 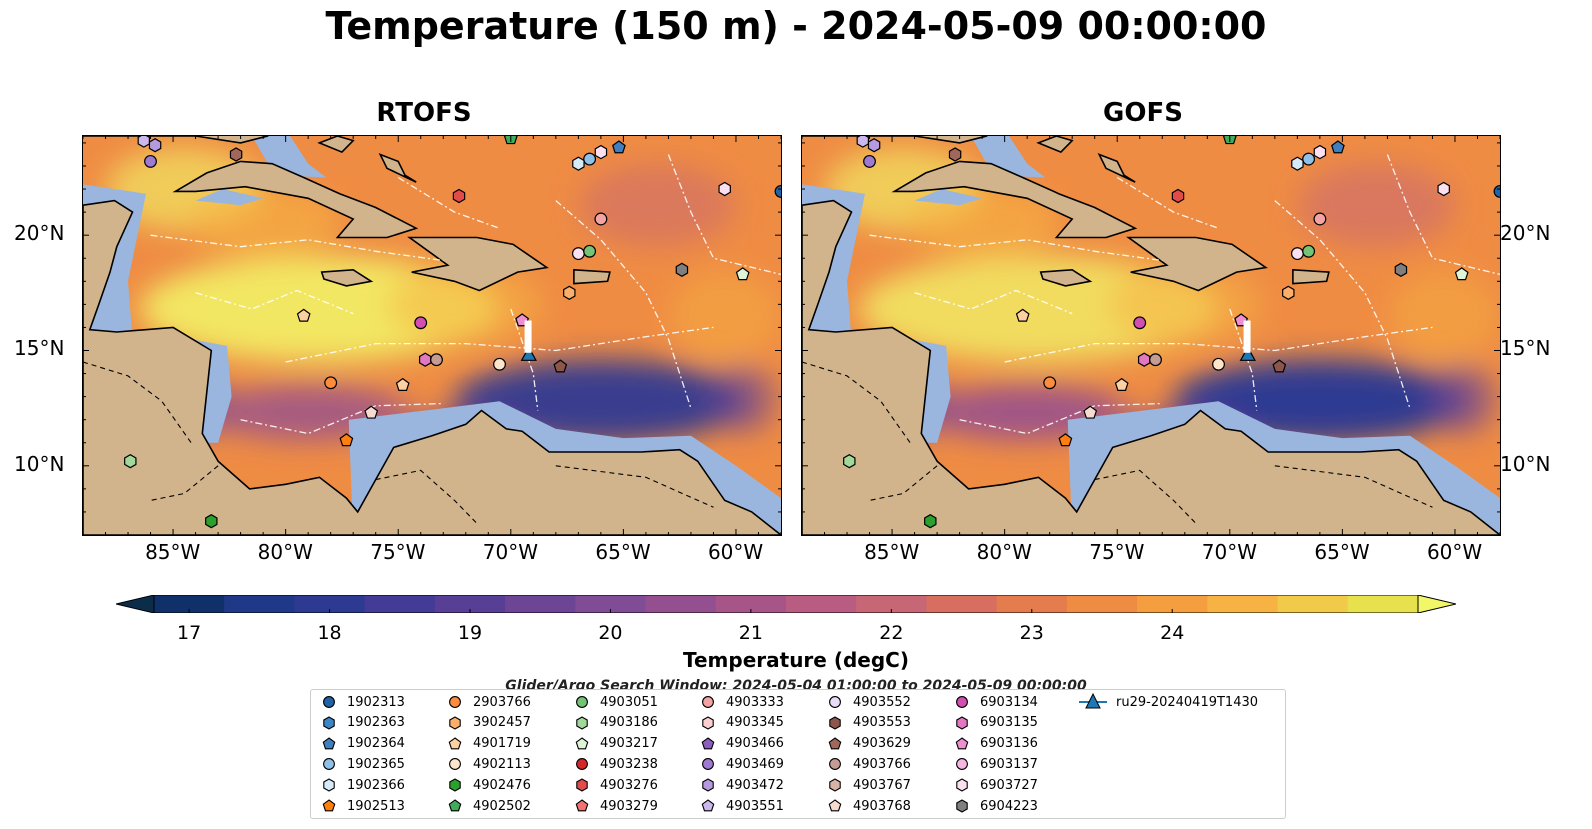 I want to click on legend-item: 1902365, so click(x=362, y=764).